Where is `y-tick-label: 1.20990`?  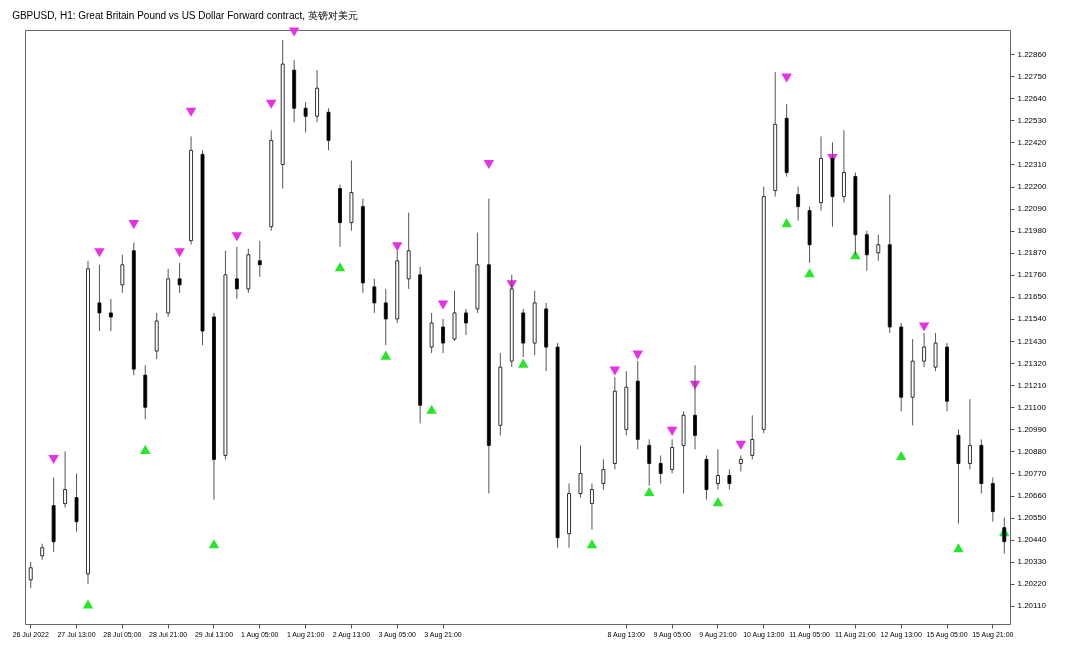 y-tick-label: 1.20990 is located at coordinates (1032, 429).